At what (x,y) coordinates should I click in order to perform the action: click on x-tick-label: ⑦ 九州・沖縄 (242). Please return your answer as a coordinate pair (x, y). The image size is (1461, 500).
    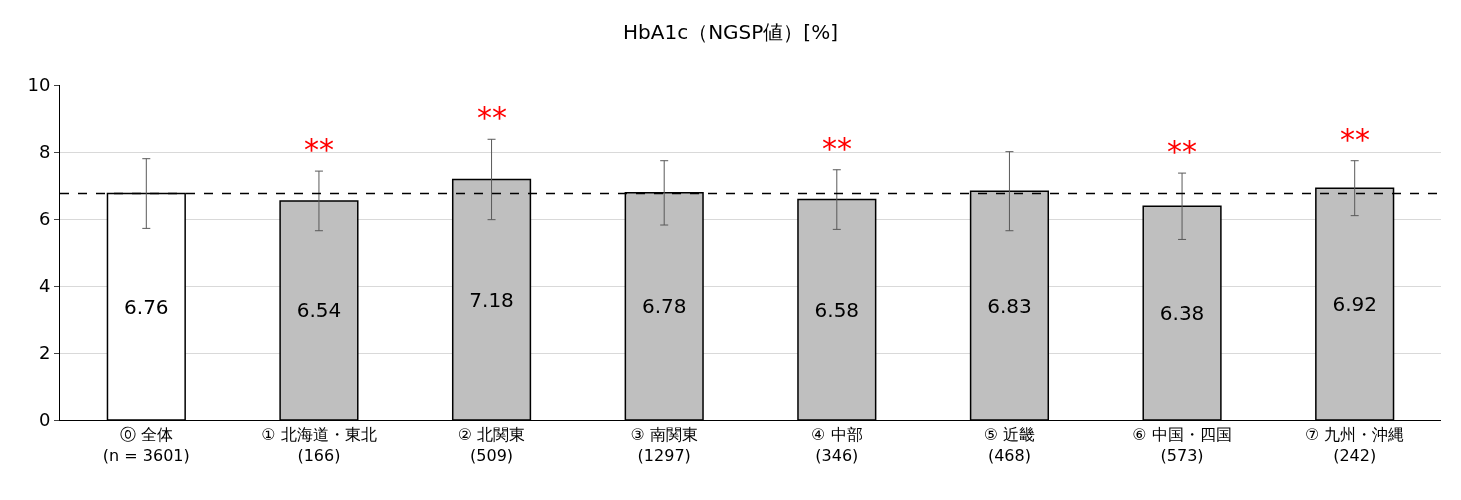
    Looking at the image, I should click on (1354, 445).